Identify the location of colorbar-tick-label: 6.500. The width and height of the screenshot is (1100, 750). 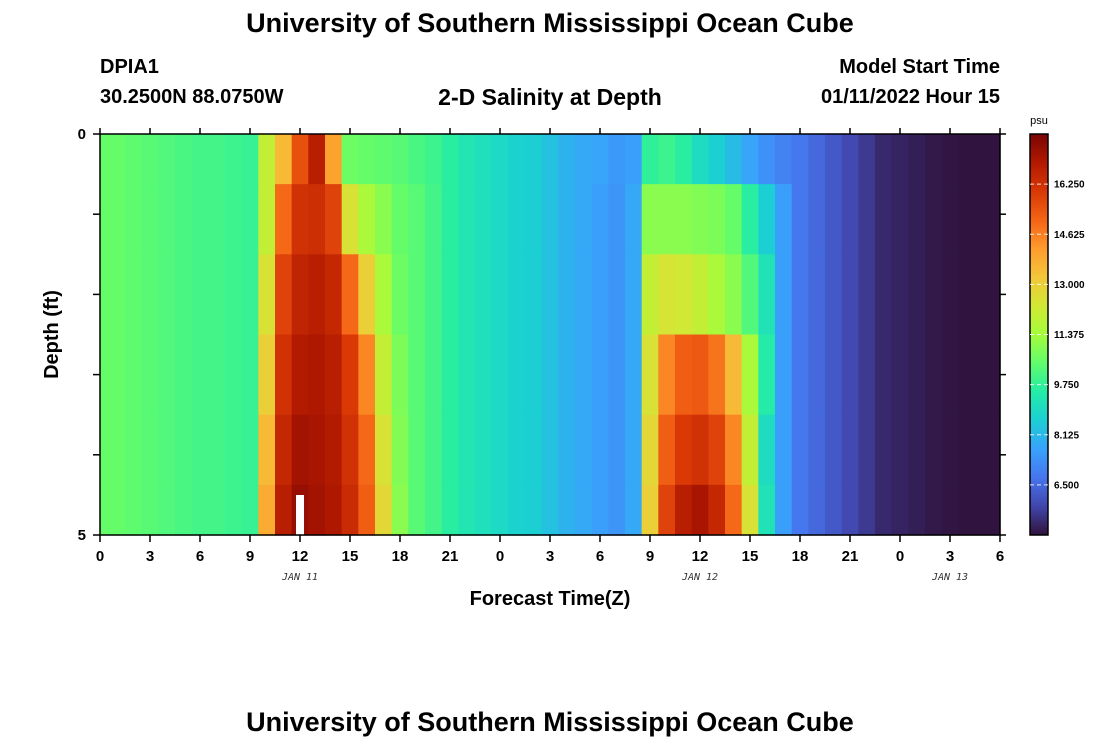
(1066, 485).